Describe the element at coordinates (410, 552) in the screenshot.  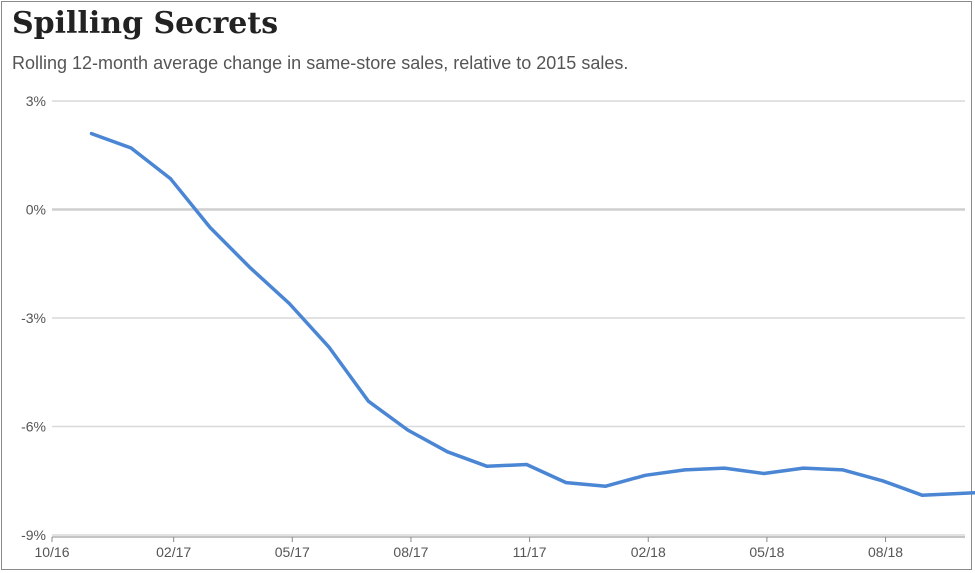
I see `x-tick-label: 08/17` at that location.